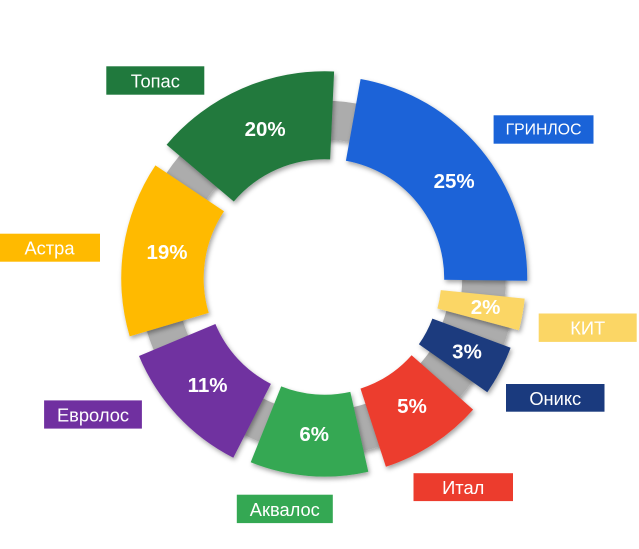  What do you see at coordinates (208, 385) in the screenshot?
I see `svg-text: 11%` at bounding box center [208, 385].